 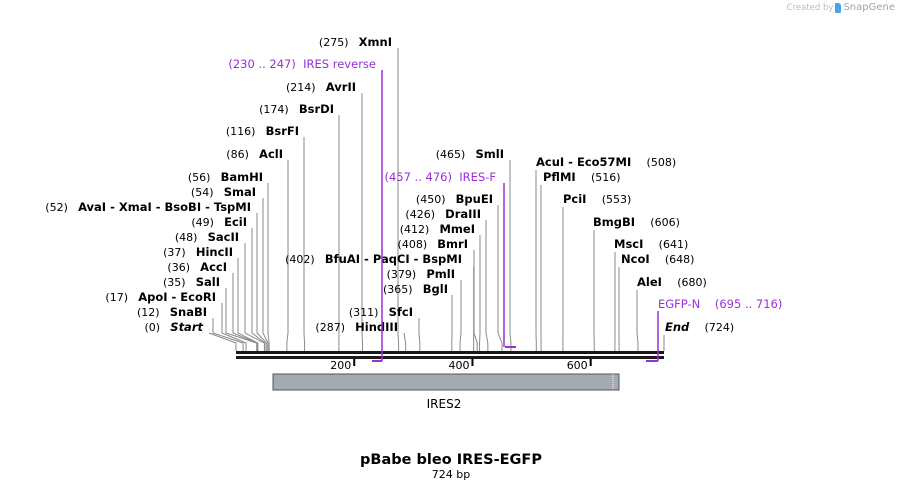 I want to click on site-label: (365) BglI, so click(x=415, y=287).